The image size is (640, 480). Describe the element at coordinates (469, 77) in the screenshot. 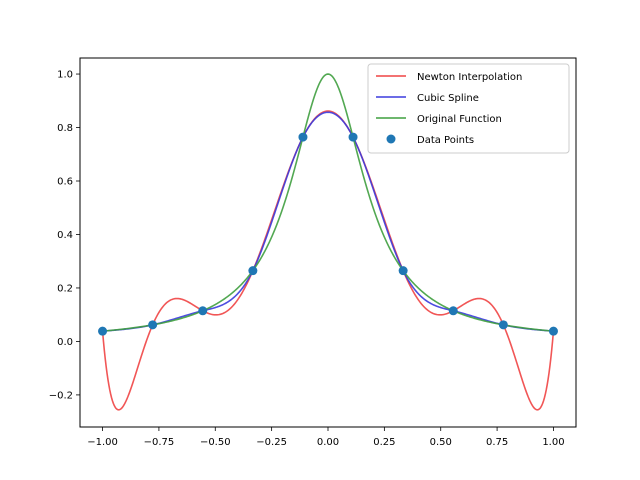

I see `legend-label-newton: Newton Interpolation` at that location.